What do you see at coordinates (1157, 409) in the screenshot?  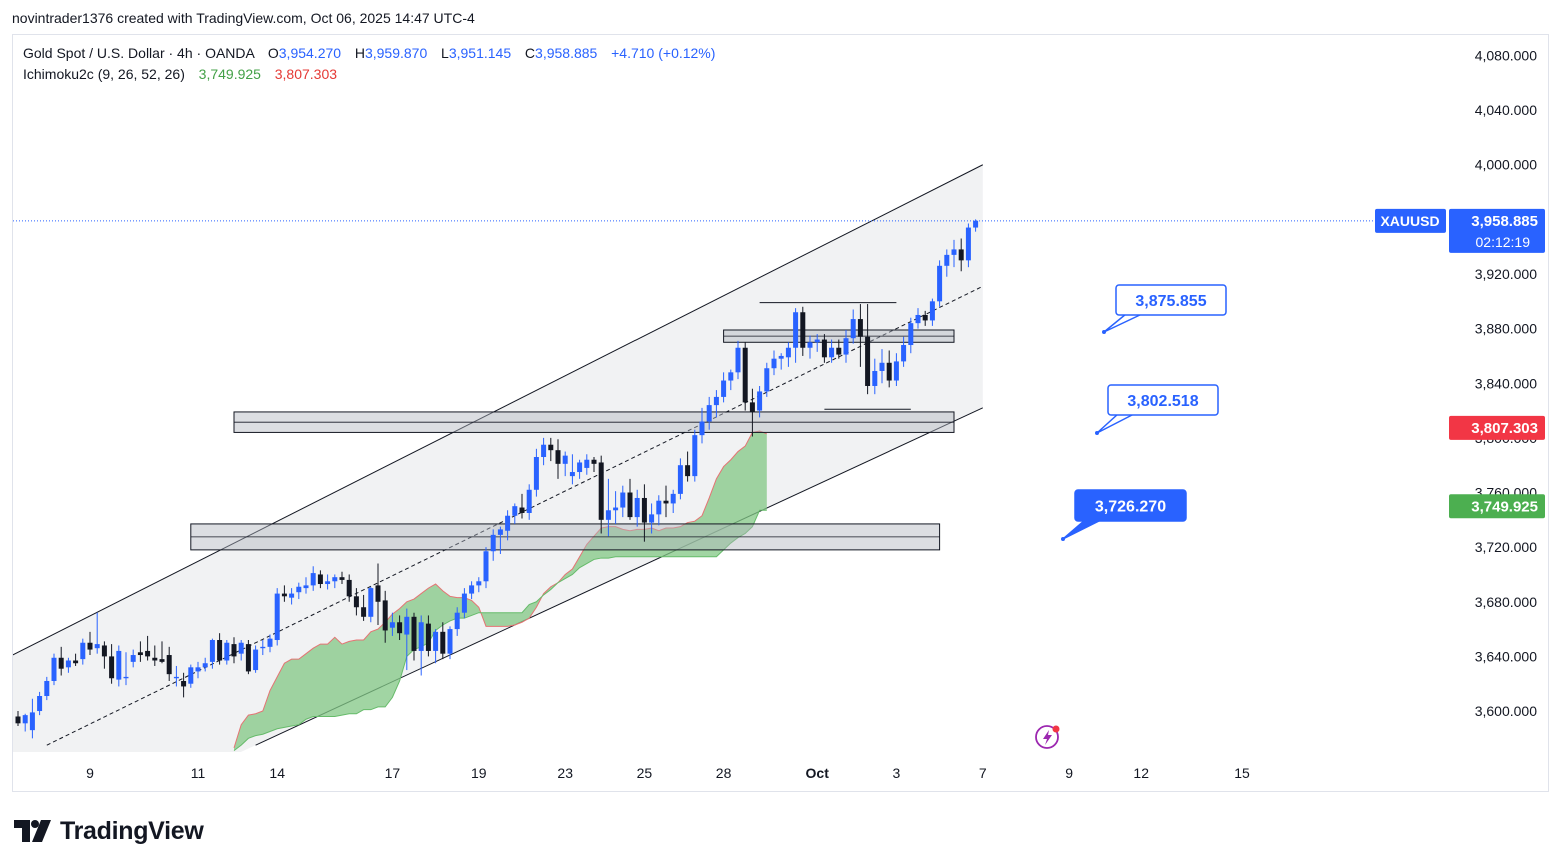 I see `price-callout-2: 3,802.518` at bounding box center [1157, 409].